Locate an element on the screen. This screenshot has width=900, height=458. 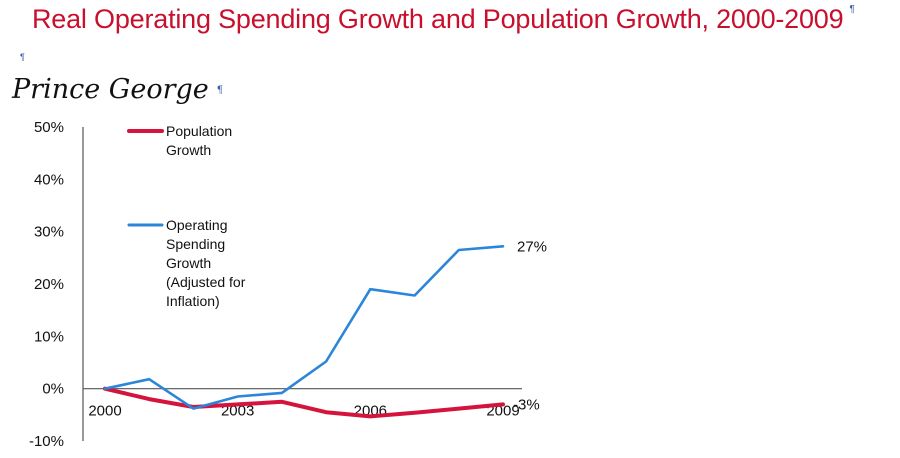
end-value-label: 27% is located at coordinates (532, 246).